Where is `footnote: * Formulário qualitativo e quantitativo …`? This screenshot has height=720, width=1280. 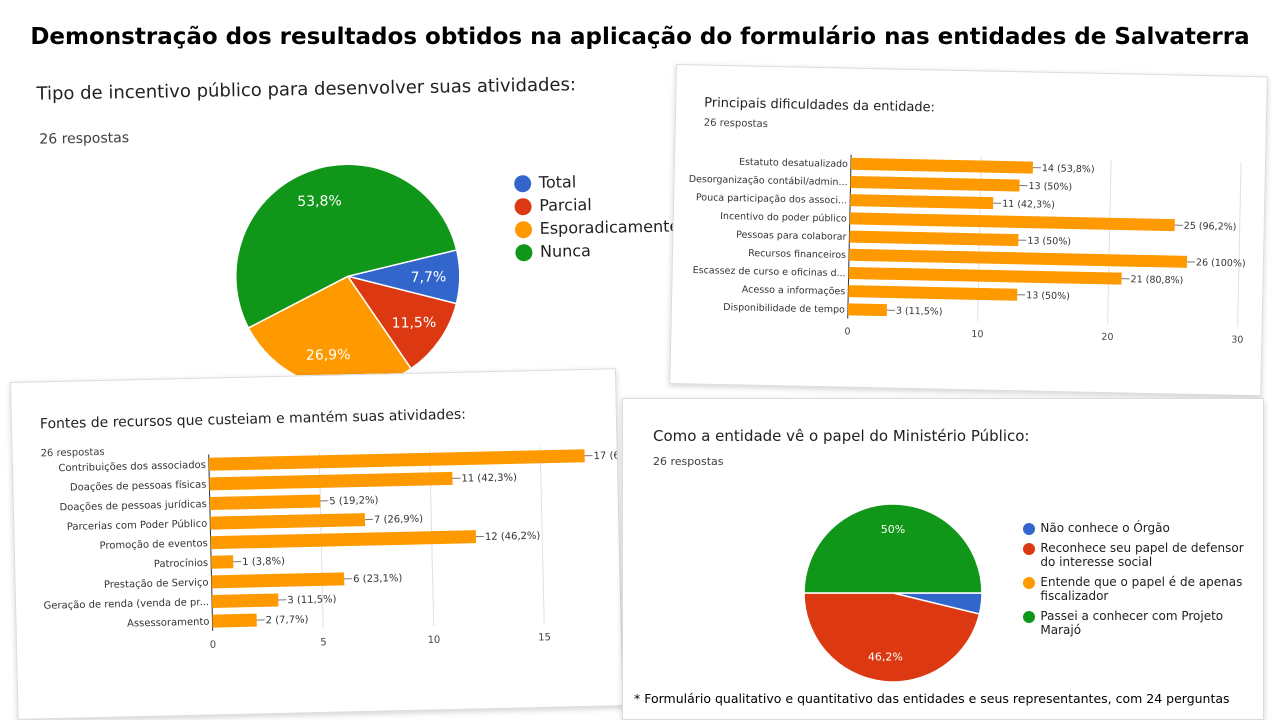 footnote: * Formulário qualitativo e quantitativo … is located at coordinates (932, 698).